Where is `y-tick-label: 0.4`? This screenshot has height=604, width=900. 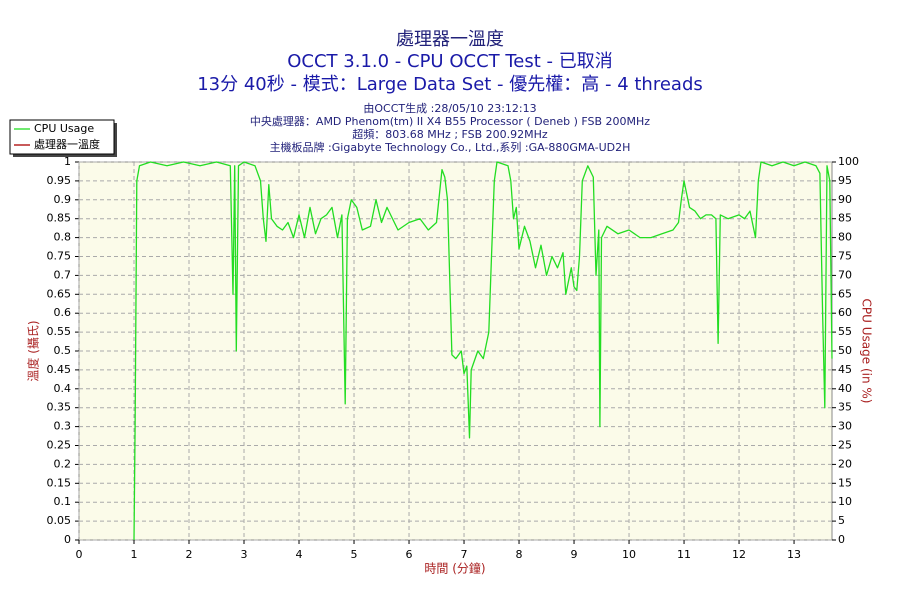
y-tick-label: 0.4 is located at coordinates (63, 388).